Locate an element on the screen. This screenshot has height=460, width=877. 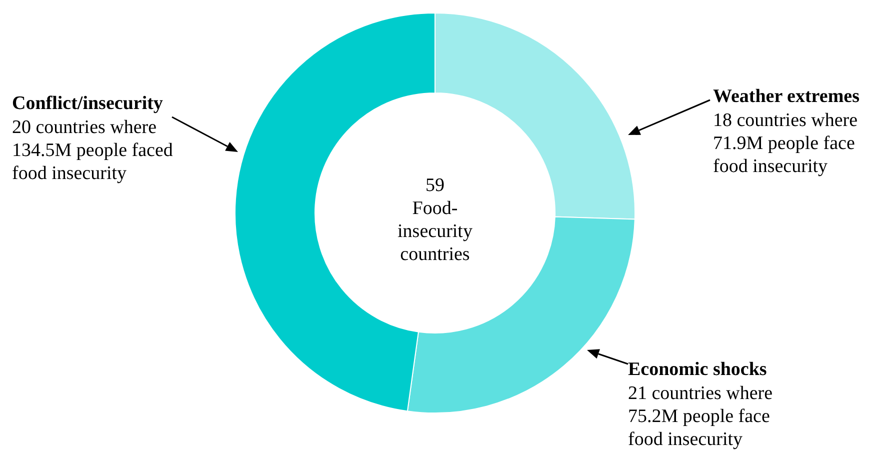
text: 20 countries where 134.5M people faced food insecurity is located at coordinates (93, 150).